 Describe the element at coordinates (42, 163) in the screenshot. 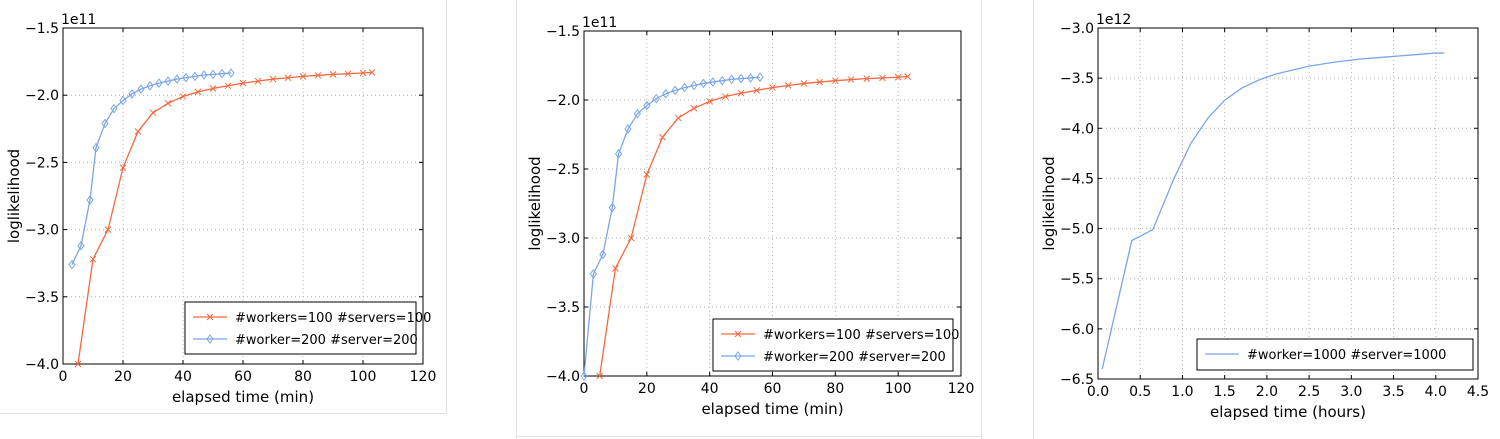

I see `y-tick-label: −2.5` at that location.